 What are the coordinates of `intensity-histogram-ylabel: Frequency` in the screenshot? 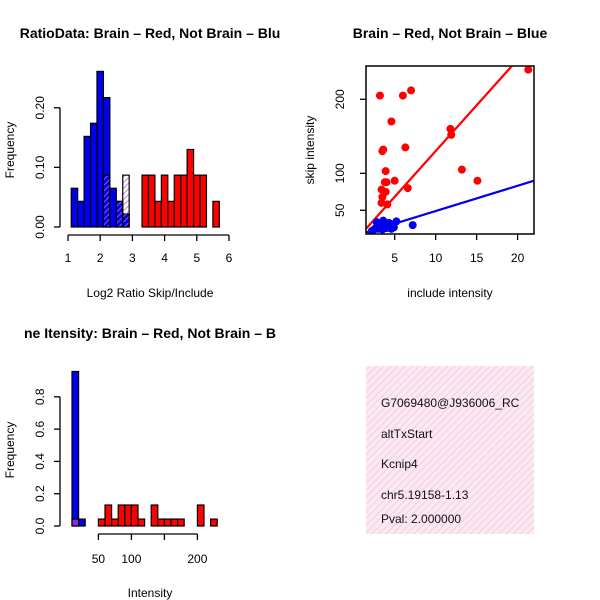 It's located at (10, 450).